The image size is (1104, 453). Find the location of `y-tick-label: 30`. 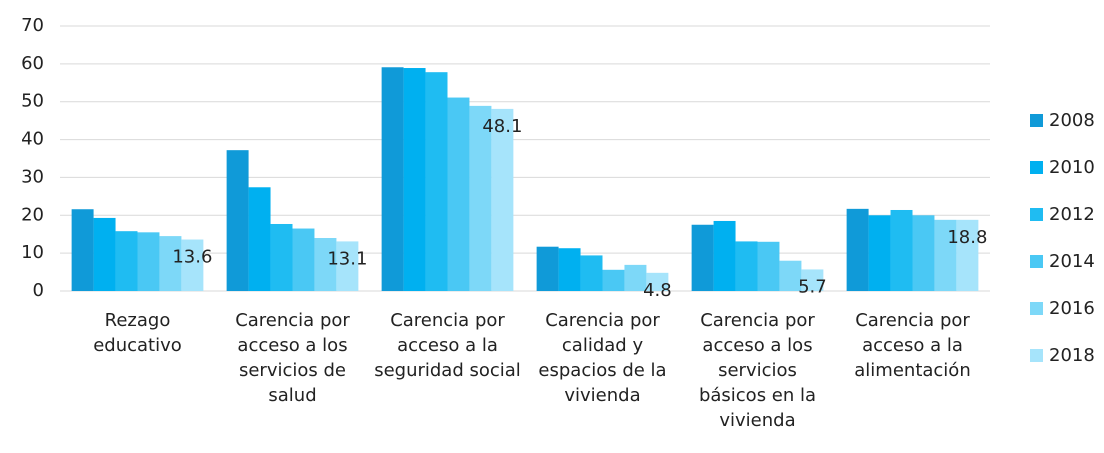

y-tick-label: 30 is located at coordinates (32, 176).